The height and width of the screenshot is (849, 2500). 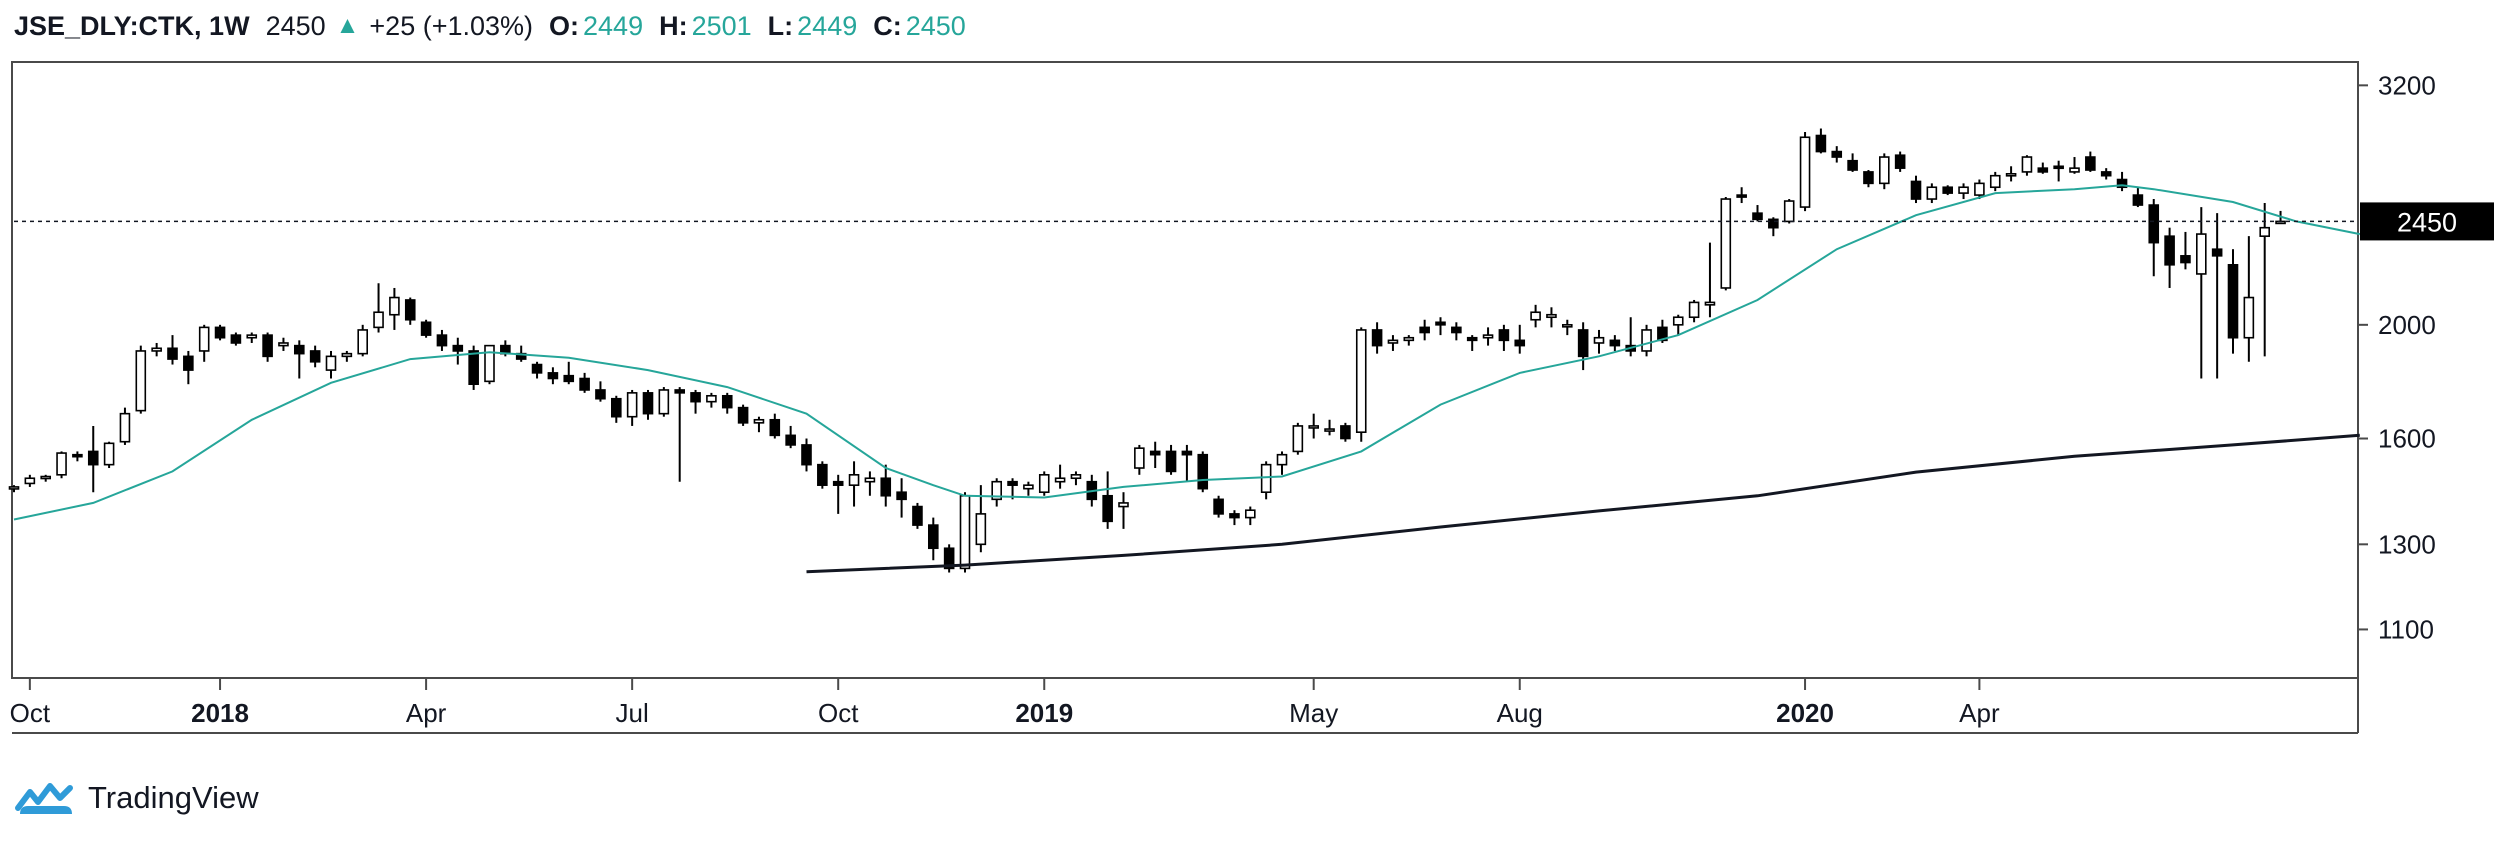 What do you see at coordinates (2407, 439) in the screenshot?
I see `y-tick-label: 1600` at bounding box center [2407, 439].